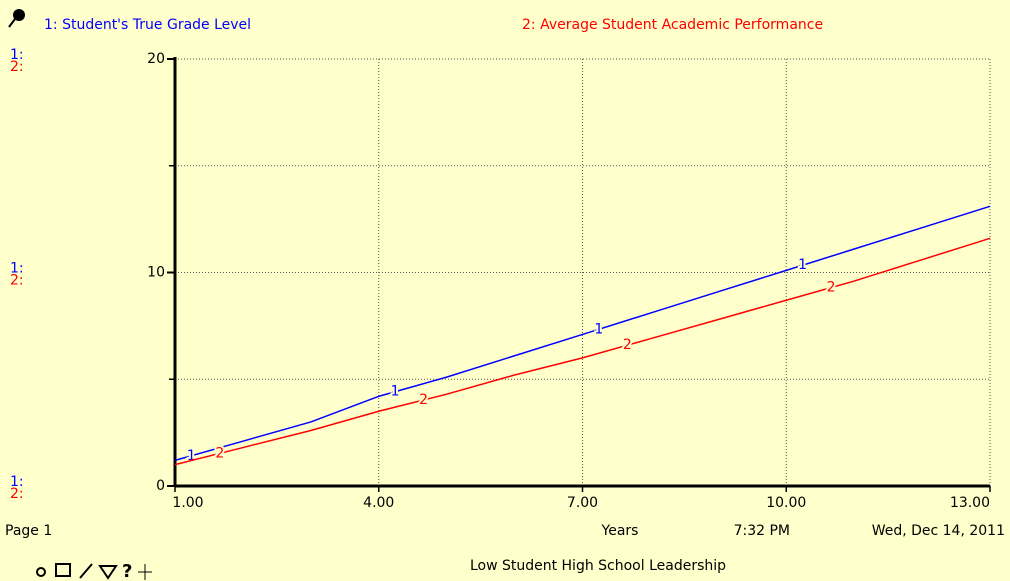  Describe the element at coordinates (156, 273) in the screenshot. I see `y-tick-label: 10` at that location.